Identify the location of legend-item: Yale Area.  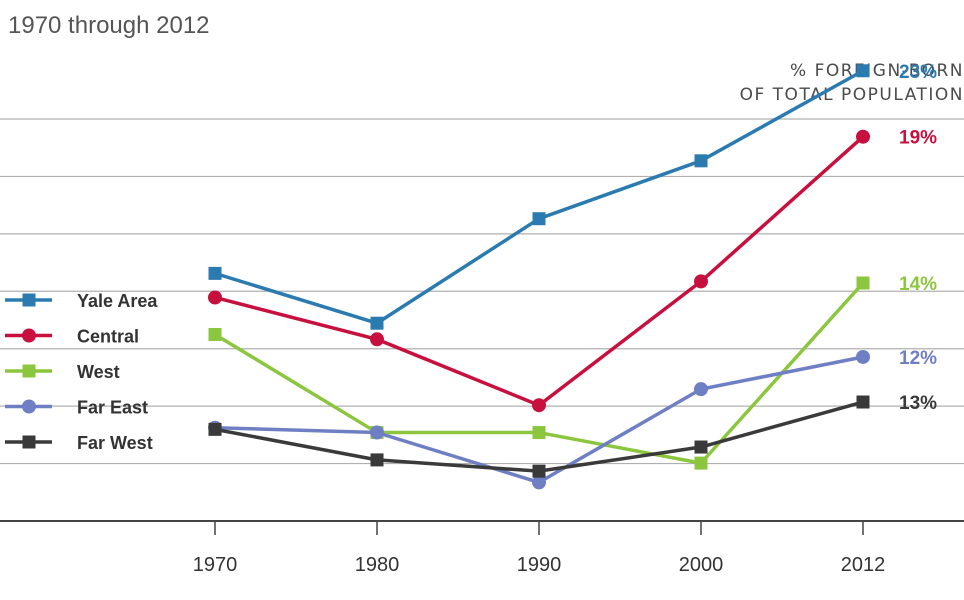
(81, 301).